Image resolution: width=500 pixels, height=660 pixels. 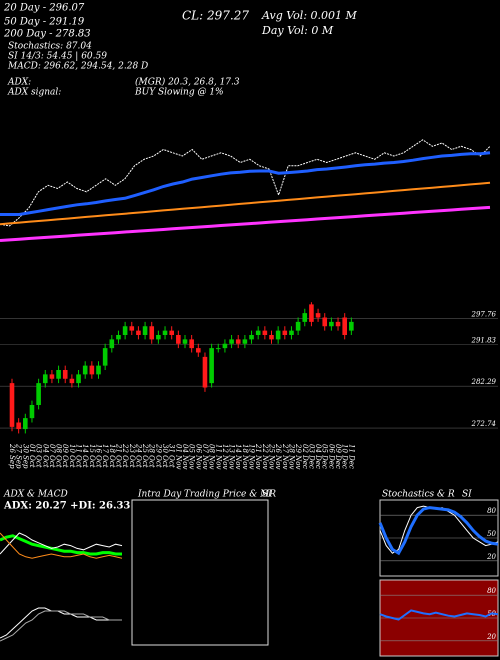 I want to click on x-tick-label: 18 Nov, so click(x=245, y=456).